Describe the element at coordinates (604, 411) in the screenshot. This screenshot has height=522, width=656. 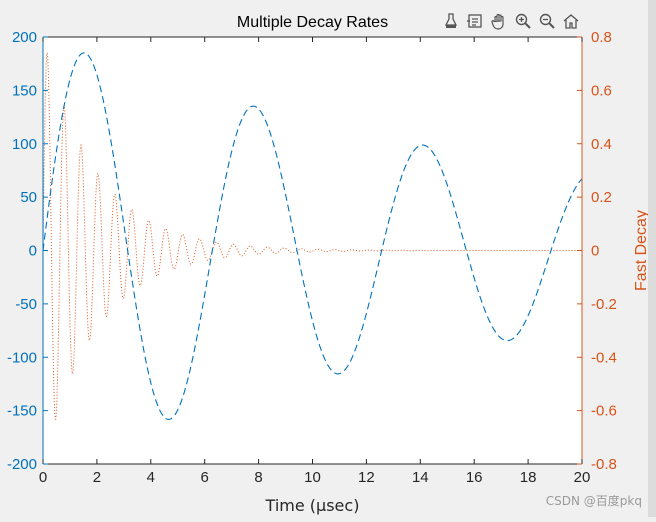
I see `y-right-tick-label: -0.6` at that location.